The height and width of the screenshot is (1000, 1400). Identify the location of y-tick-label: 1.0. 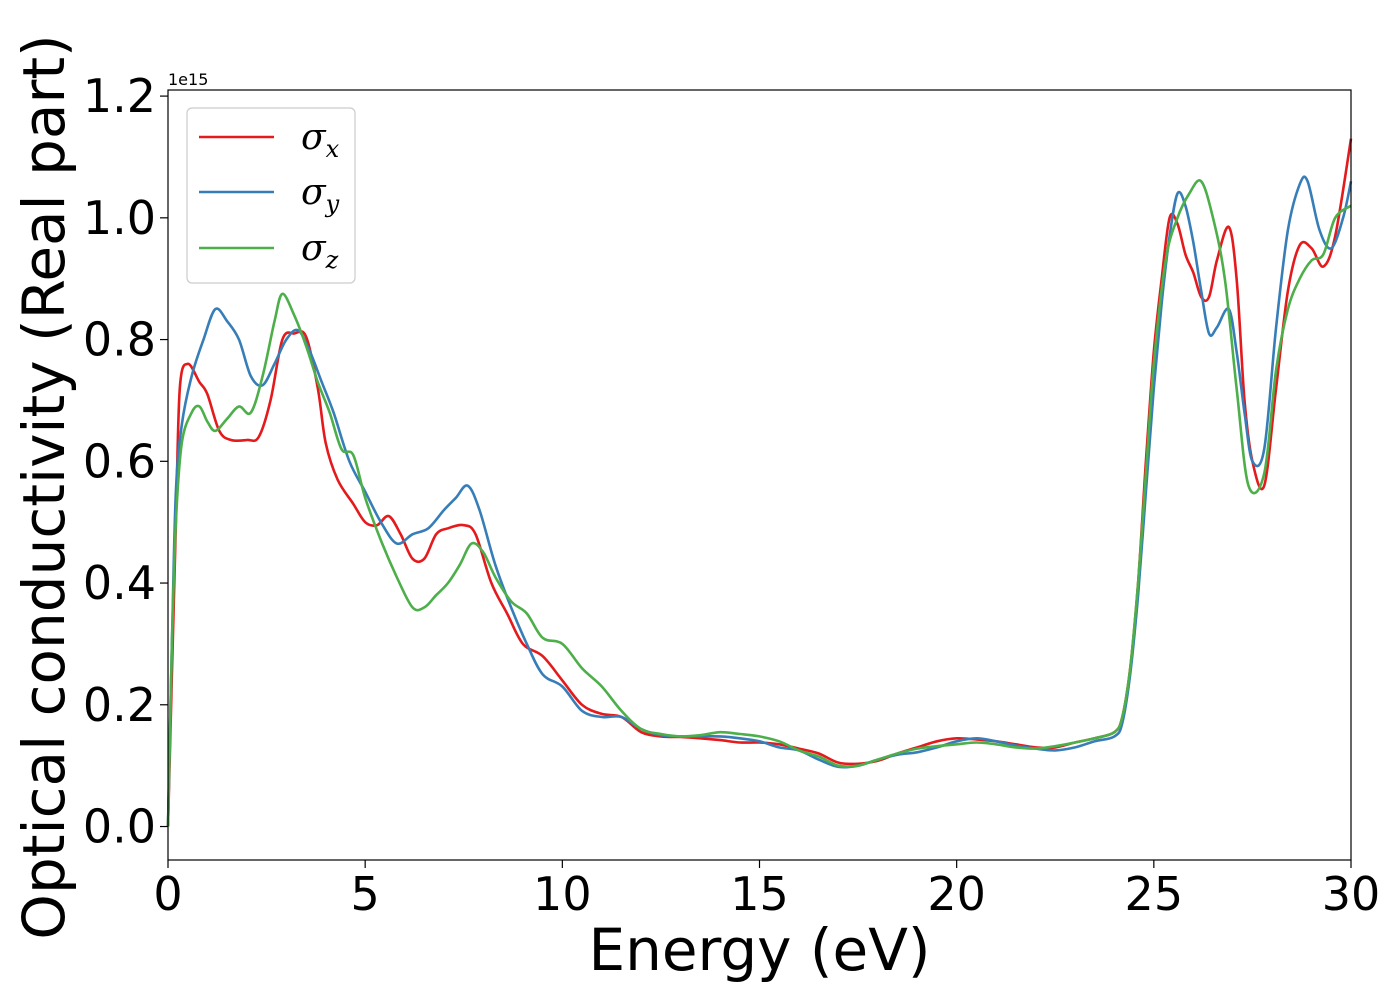
(119, 218).